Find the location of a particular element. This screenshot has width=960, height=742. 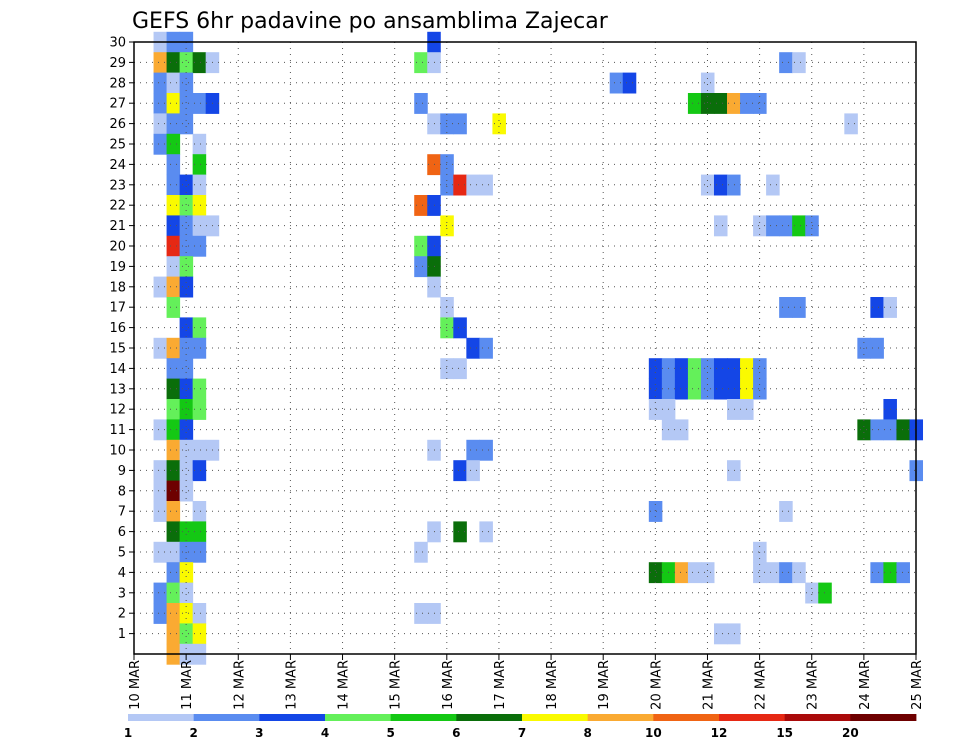

y-tick-label: 30 is located at coordinates (117, 43).